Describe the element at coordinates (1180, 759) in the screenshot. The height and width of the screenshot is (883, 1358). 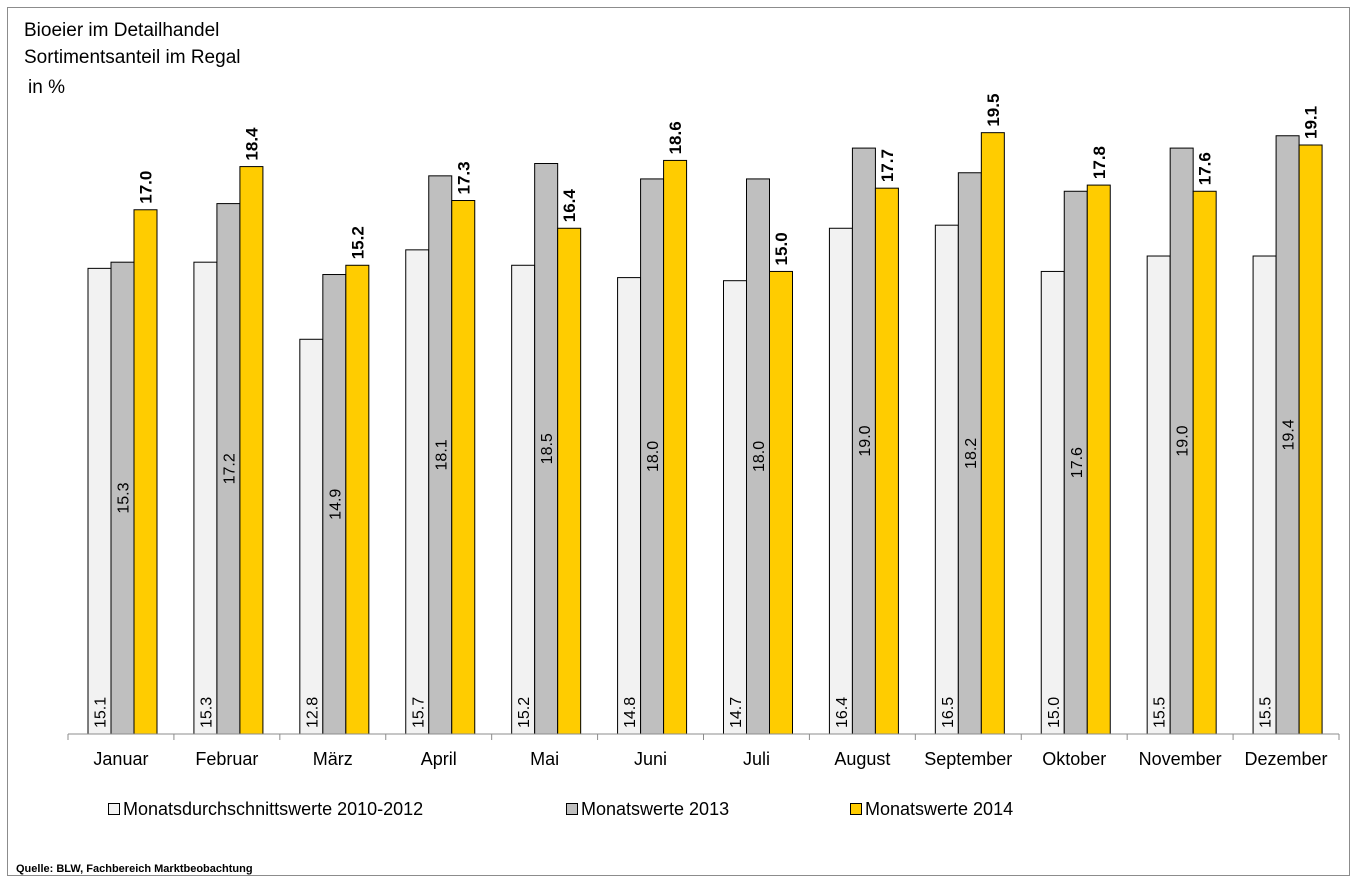
I see `x-tick-label-november: November` at that location.